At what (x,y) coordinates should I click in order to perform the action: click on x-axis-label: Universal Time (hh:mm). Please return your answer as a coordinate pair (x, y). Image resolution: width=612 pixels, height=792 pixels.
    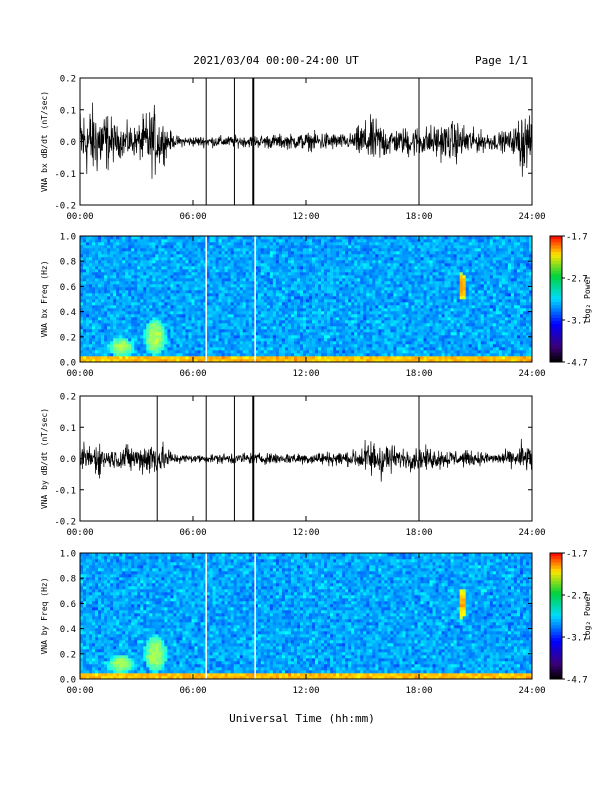
    Looking at the image, I should click on (302, 718).